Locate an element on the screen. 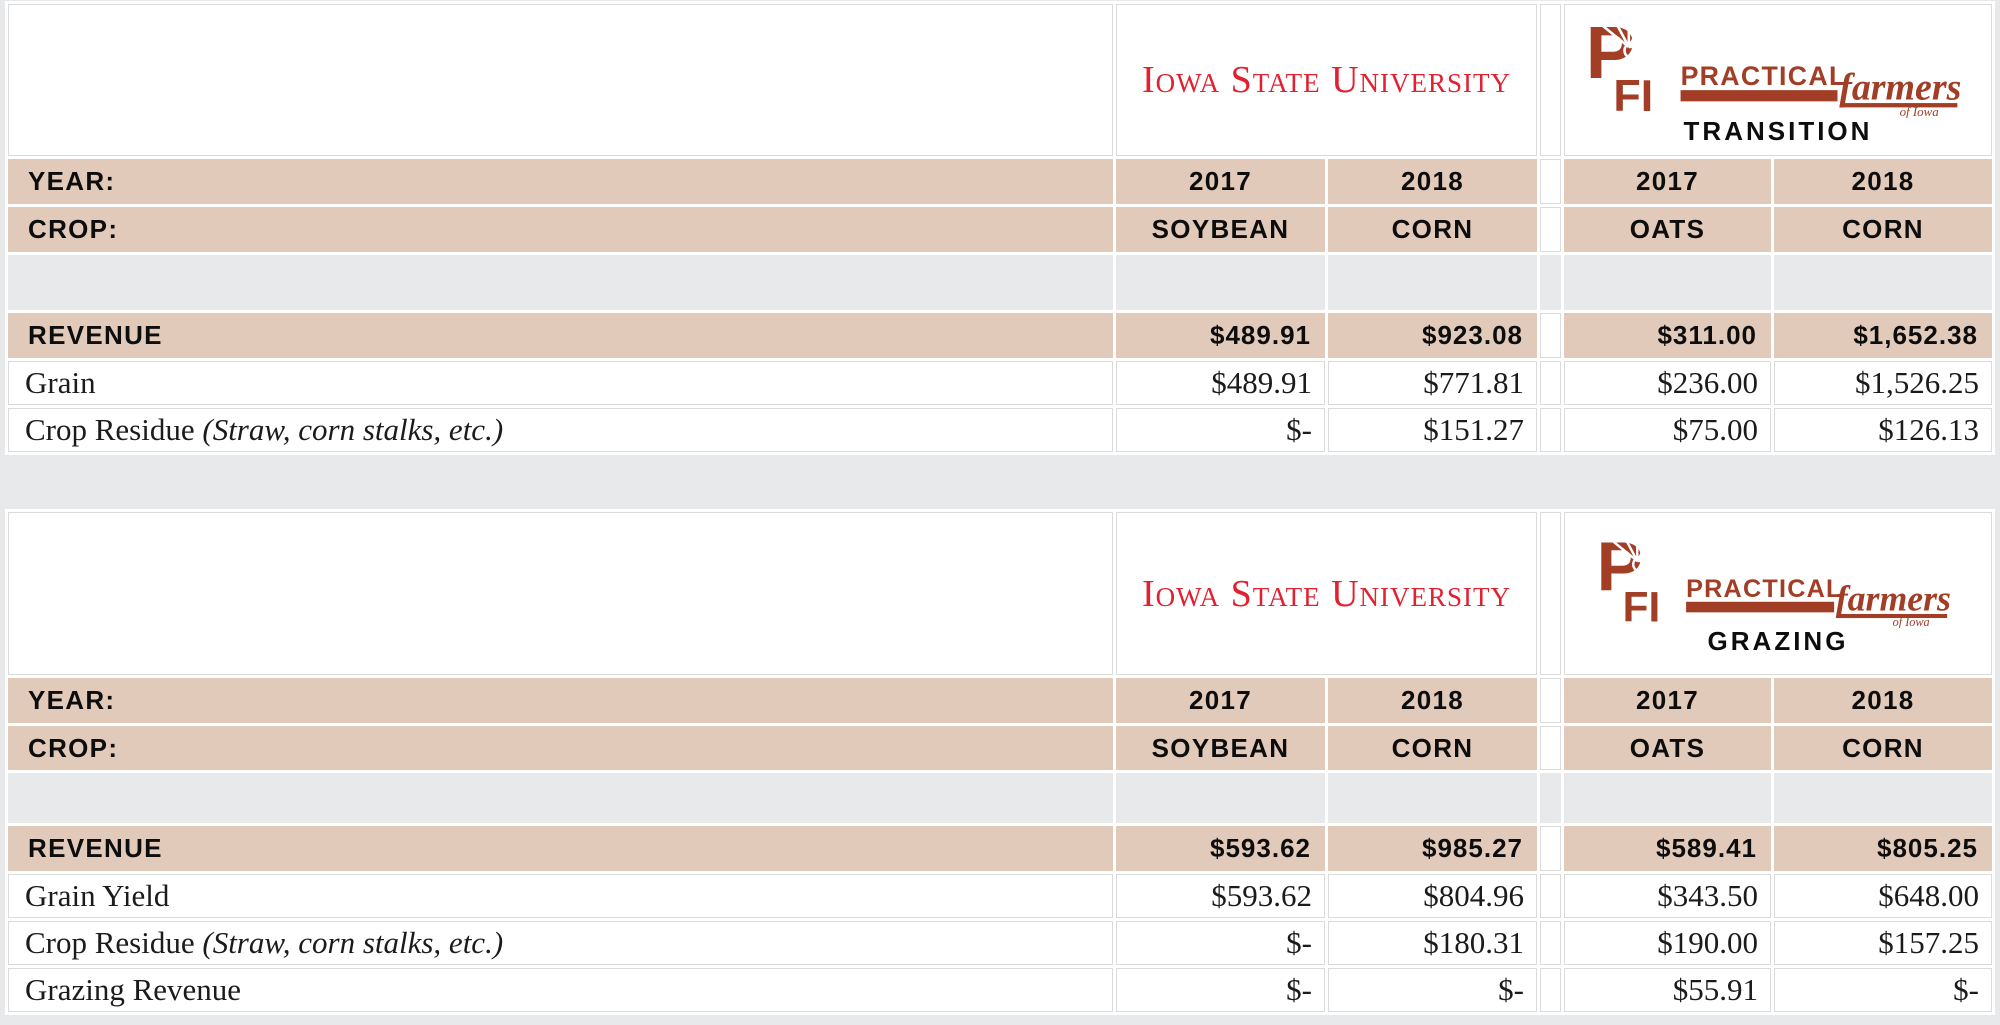  crop-row: CROP: SOYBEAN CORN OATS CORN is located at coordinates (1000, 229).